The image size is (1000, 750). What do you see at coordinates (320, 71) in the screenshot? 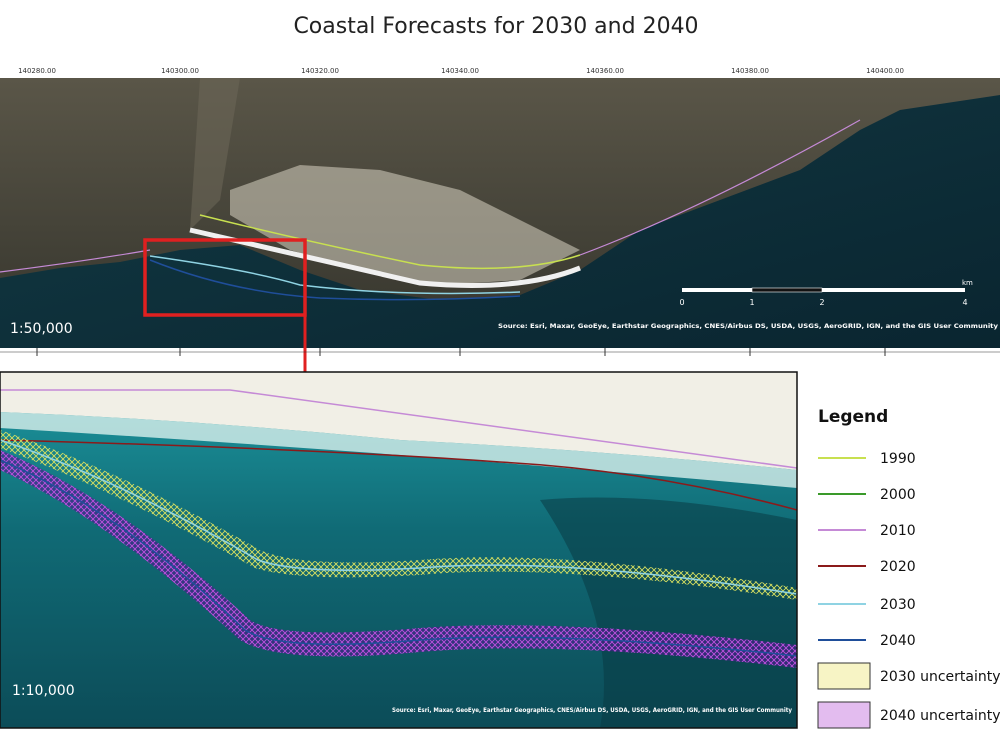
I see `coordinate-label: 140320.00` at bounding box center [320, 71].